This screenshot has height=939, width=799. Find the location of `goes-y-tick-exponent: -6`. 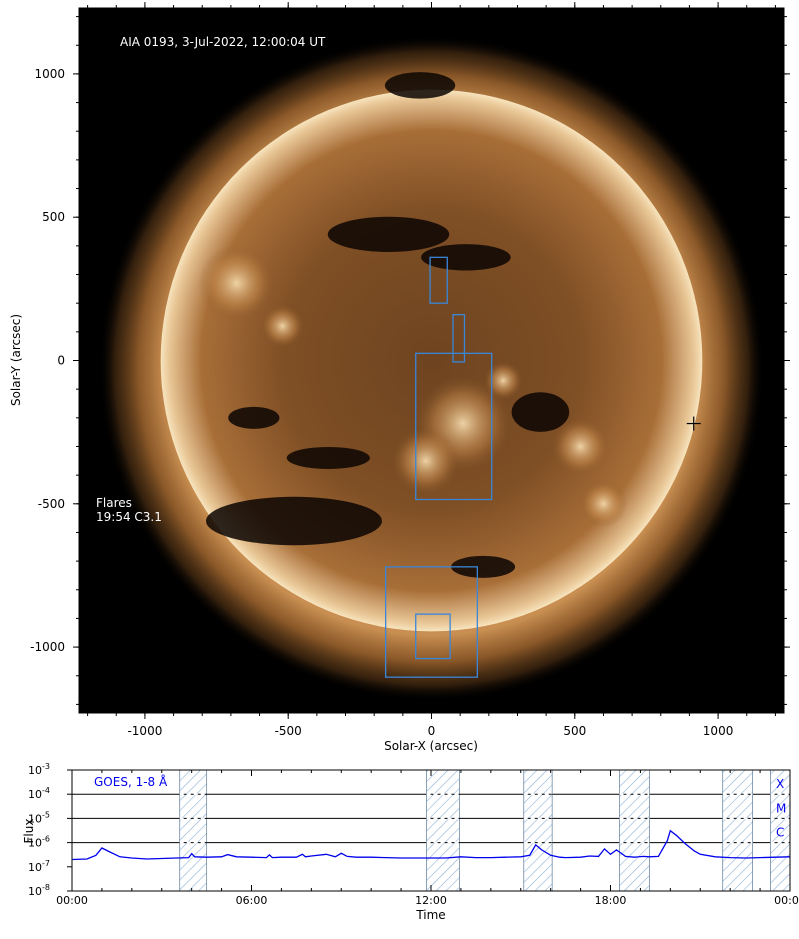

goes-y-tick-exponent: -6 is located at coordinates (46, 839).